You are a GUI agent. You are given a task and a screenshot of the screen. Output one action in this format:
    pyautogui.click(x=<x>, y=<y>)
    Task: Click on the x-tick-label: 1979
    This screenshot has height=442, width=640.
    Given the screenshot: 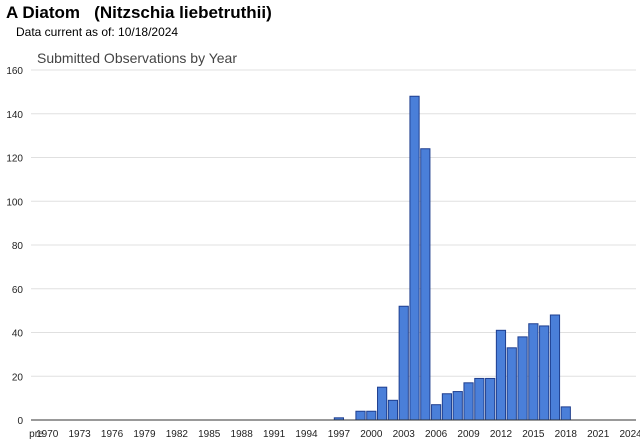 What is the action you would take?
    pyautogui.click(x=144, y=434)
    